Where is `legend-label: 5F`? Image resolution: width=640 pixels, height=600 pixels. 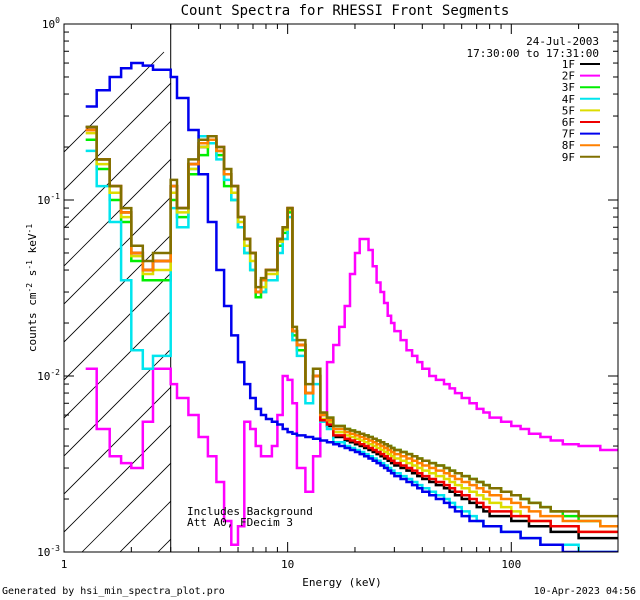 legend-label: 5F is located at coordinates (568, 110).